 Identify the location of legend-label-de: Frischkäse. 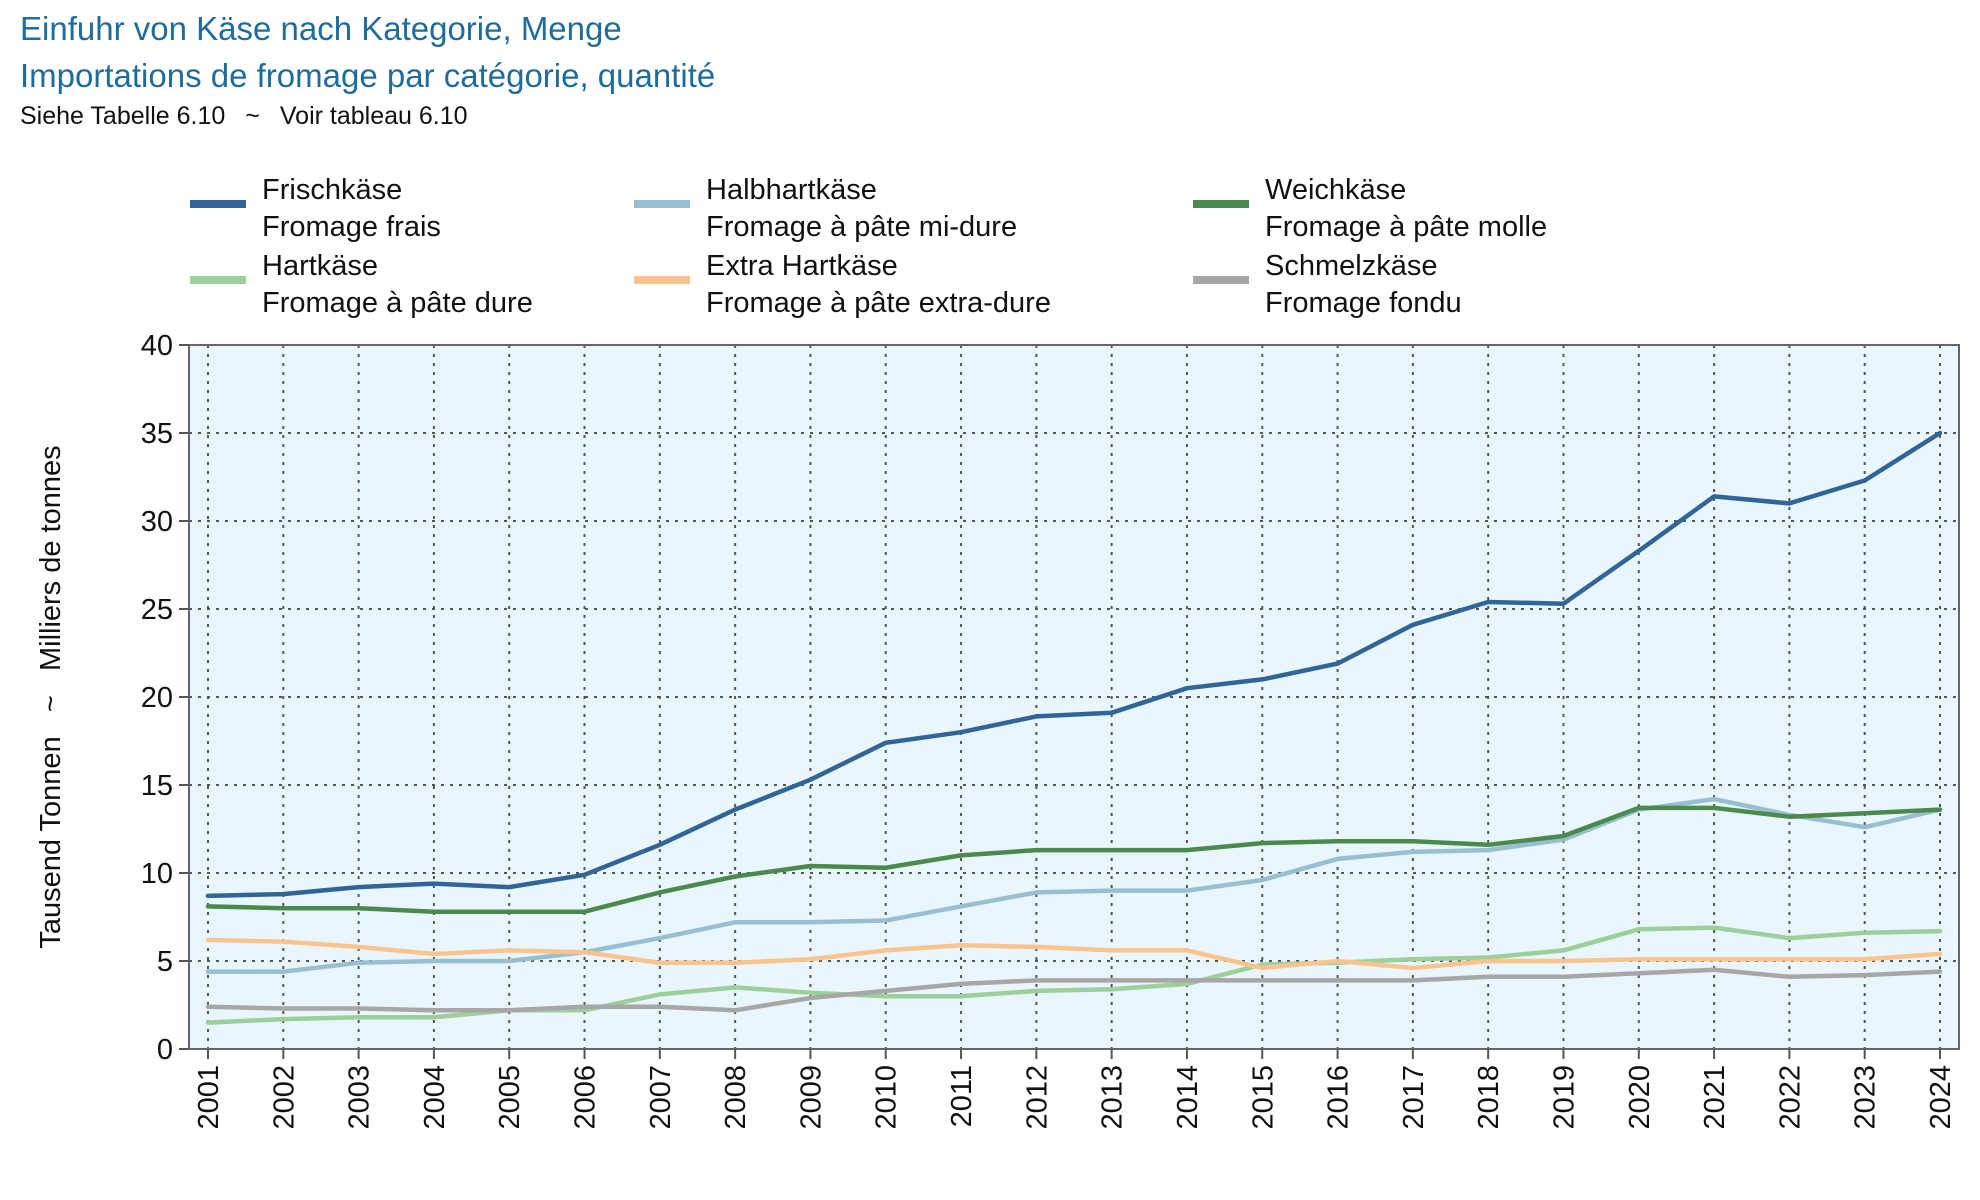
(332, 190).